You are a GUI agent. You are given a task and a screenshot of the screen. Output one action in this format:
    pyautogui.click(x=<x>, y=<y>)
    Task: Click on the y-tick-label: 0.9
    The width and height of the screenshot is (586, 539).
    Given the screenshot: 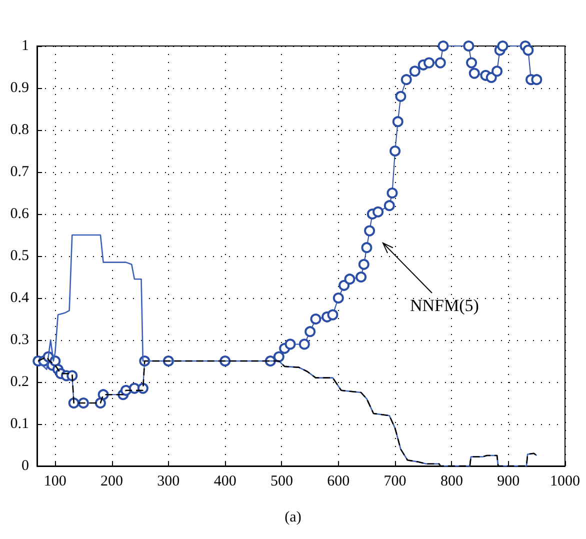 What is the action you would take?
    pyautogui.click(x=19, y=88)
    